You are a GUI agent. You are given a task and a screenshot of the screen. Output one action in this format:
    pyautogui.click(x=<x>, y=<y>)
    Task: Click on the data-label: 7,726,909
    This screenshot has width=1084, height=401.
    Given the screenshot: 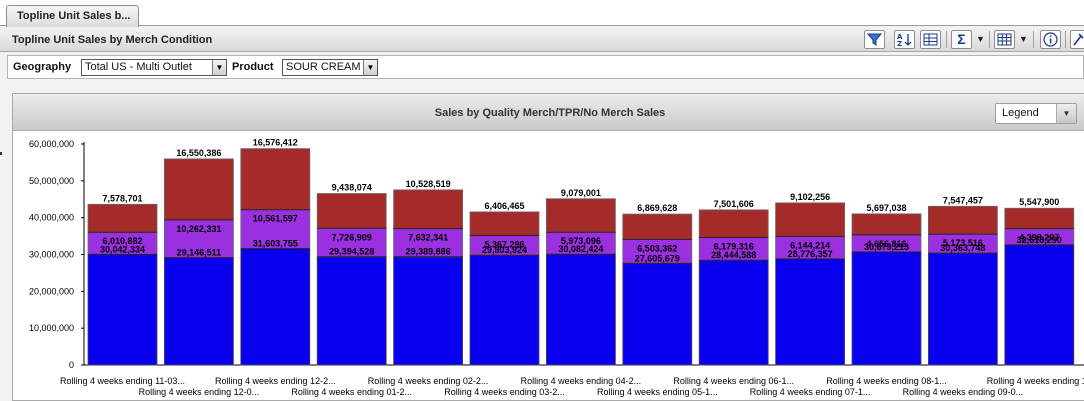 What is the action you would take?
    pyautogui.click(x=352, y=237)
    